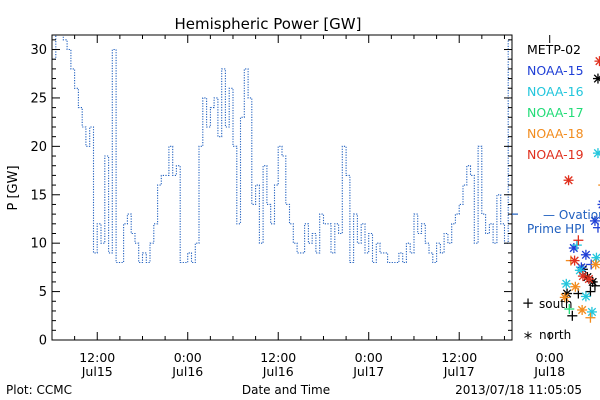 The height and width of the screenshot is (400, 600). What do you see at coordinates (555, 133) in the screenshot?
I see `legend-entry-noaa-18: NOAA-18` at bounding box center [555, 133].